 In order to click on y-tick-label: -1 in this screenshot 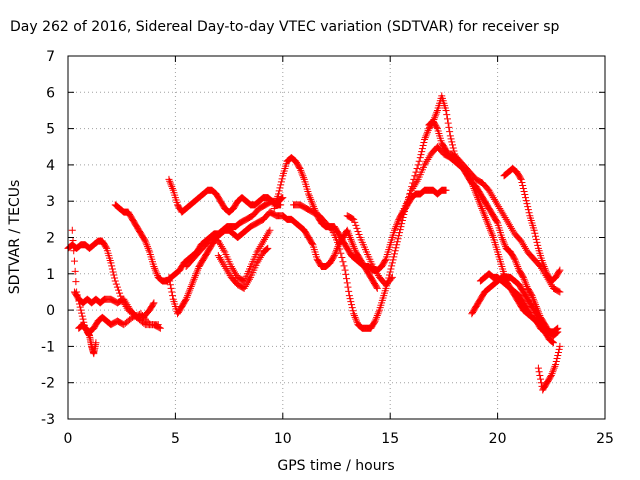, I will do `click(48, 347)`.